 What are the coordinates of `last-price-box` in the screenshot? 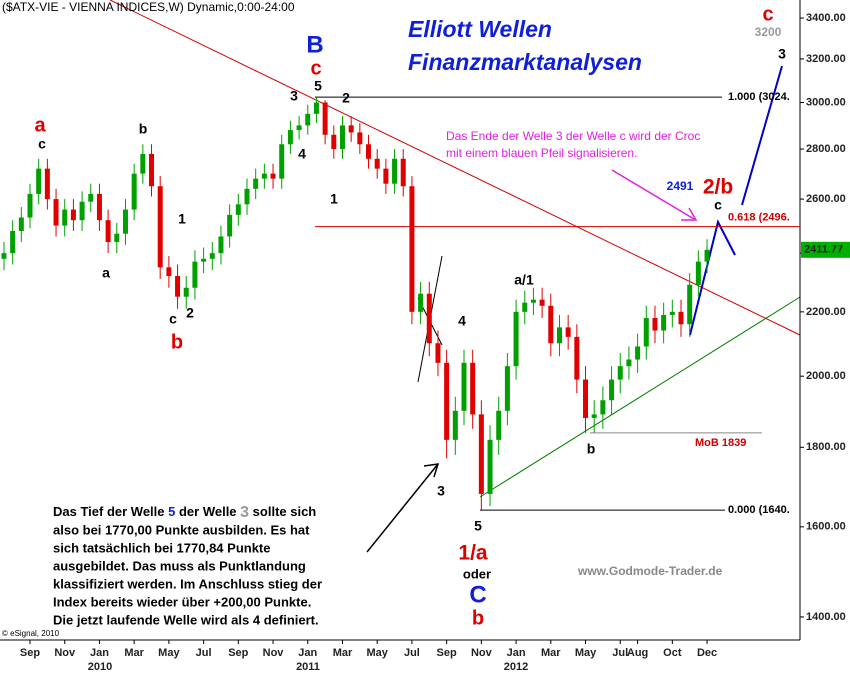 It's located at (825, 249).